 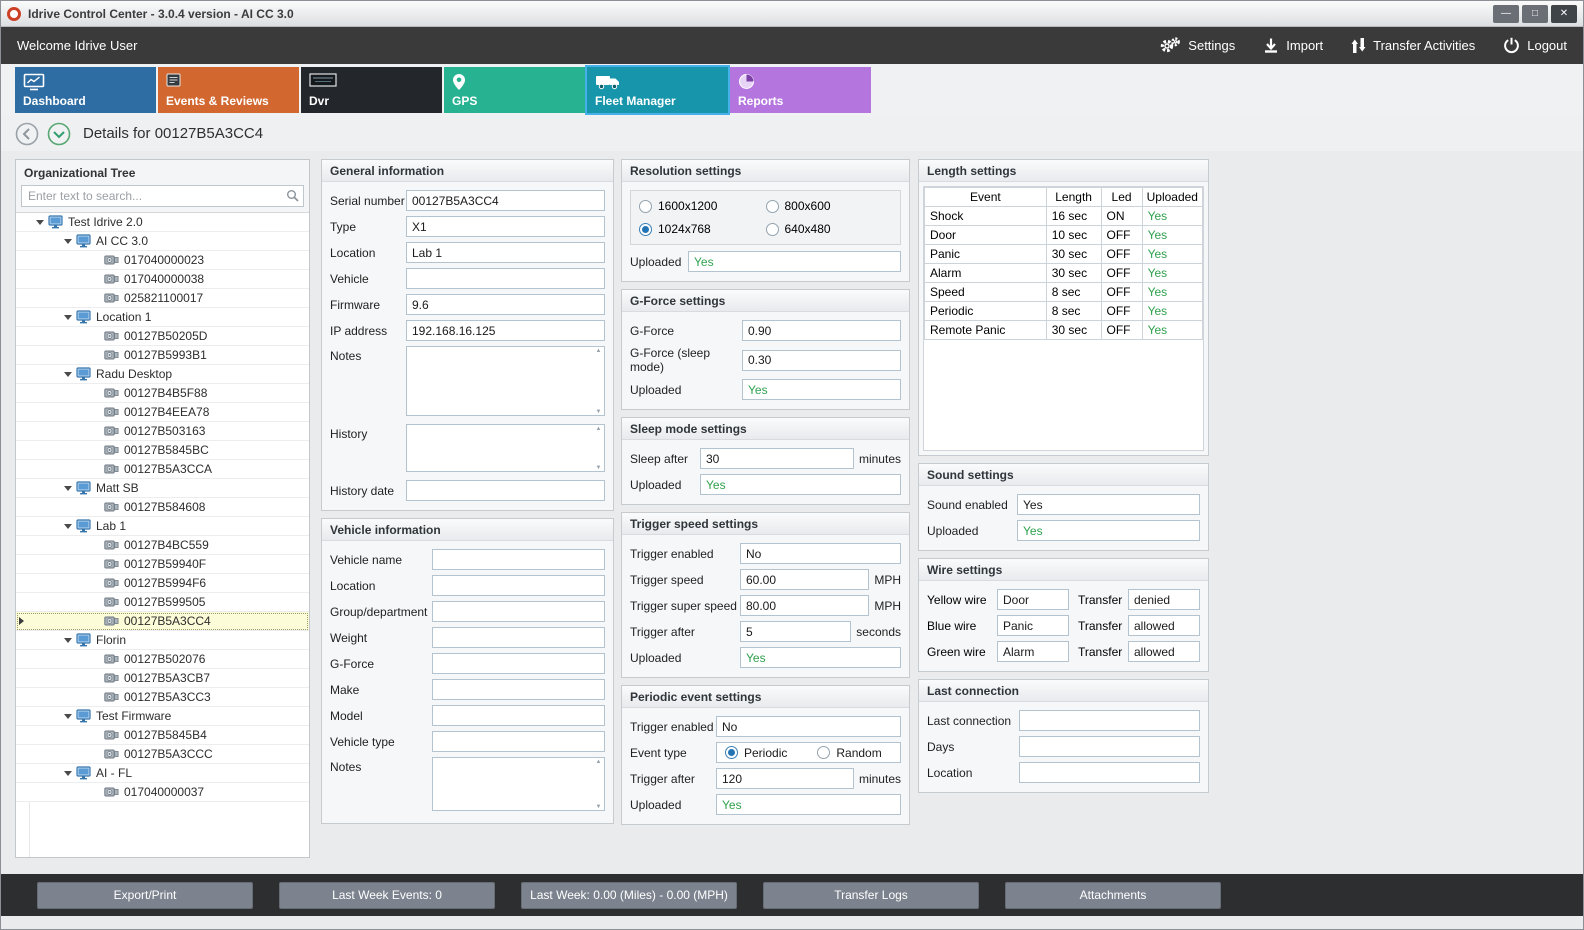 I want to click on tree-device-row: 00127B5994F6, so click(x=162, y=583).